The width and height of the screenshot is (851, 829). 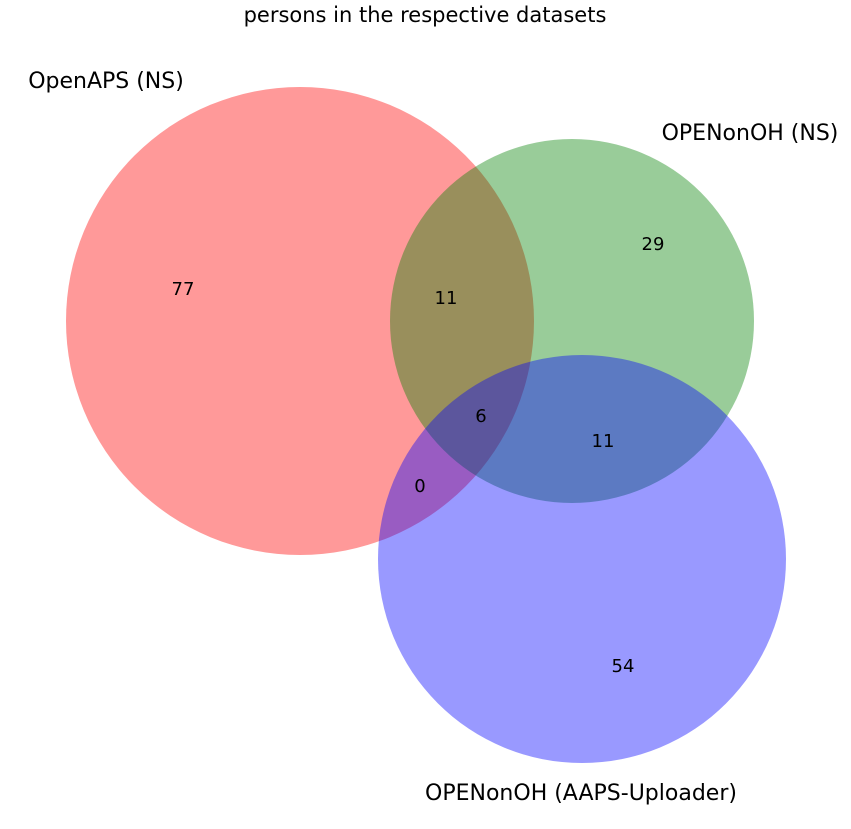 I want to click on region-value-openonoh-ns-aaps-uploader: 11, so click(x=603, y=441).